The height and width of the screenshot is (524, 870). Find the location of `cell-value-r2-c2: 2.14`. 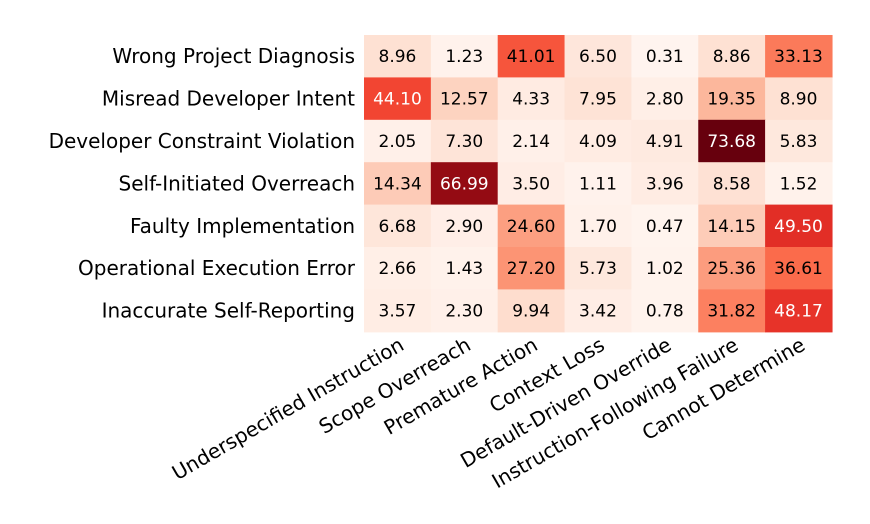

cell-value-r2-c2: 2.14 is located at coordinates (531, 142).